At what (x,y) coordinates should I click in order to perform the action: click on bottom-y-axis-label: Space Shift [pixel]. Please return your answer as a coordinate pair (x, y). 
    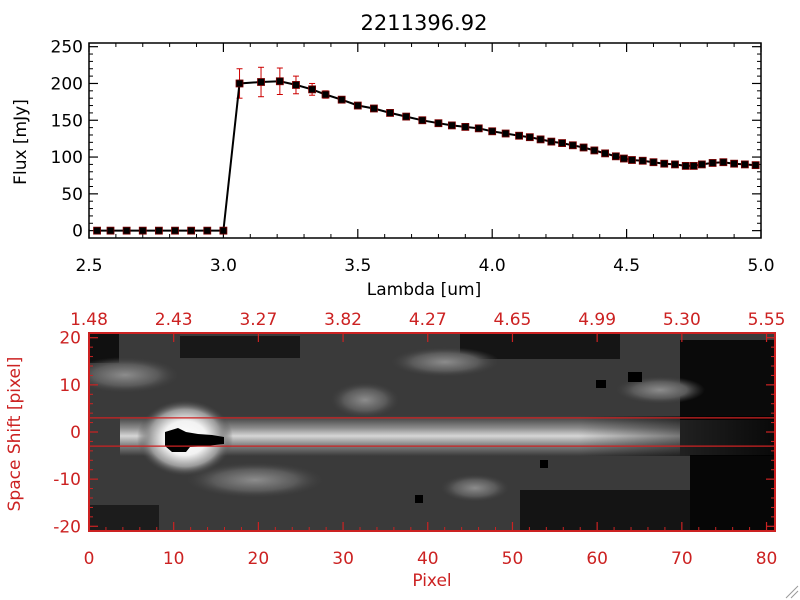
    Looking at the image, I should click on (15, 434).